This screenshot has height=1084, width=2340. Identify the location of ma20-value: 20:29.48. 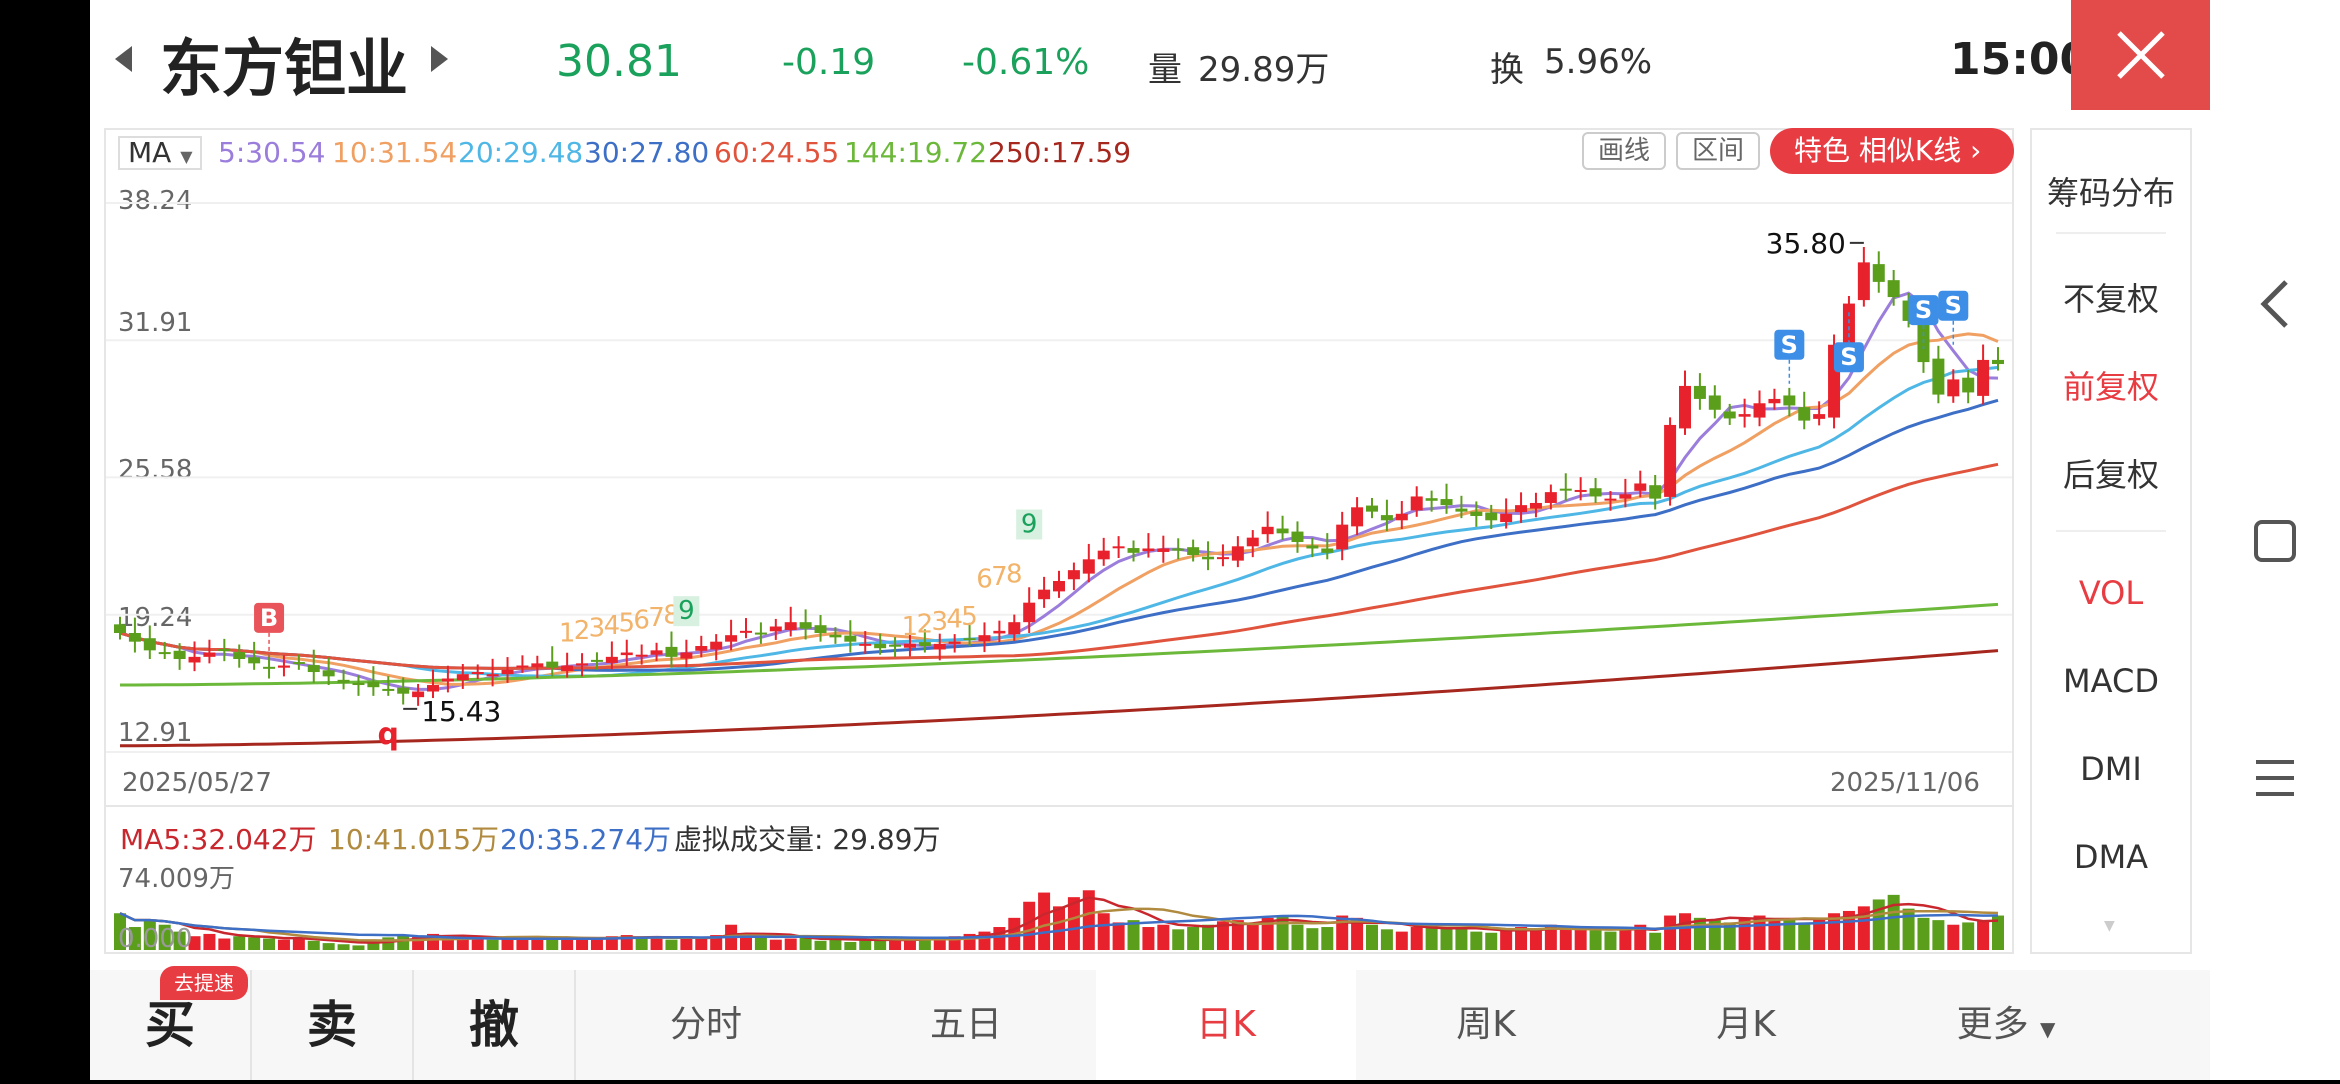
(521, 152).